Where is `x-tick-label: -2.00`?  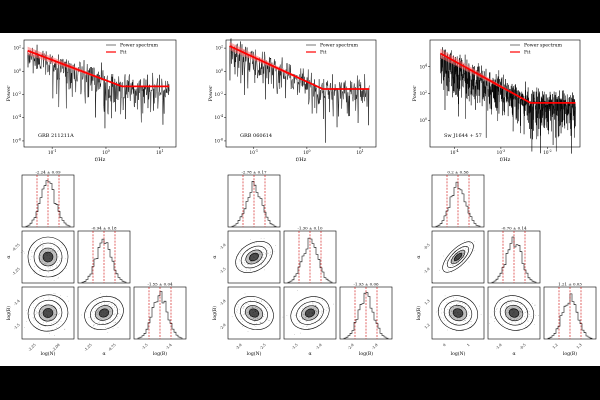 x-tick-label: -2.00 is located at coordinates (56, 347).